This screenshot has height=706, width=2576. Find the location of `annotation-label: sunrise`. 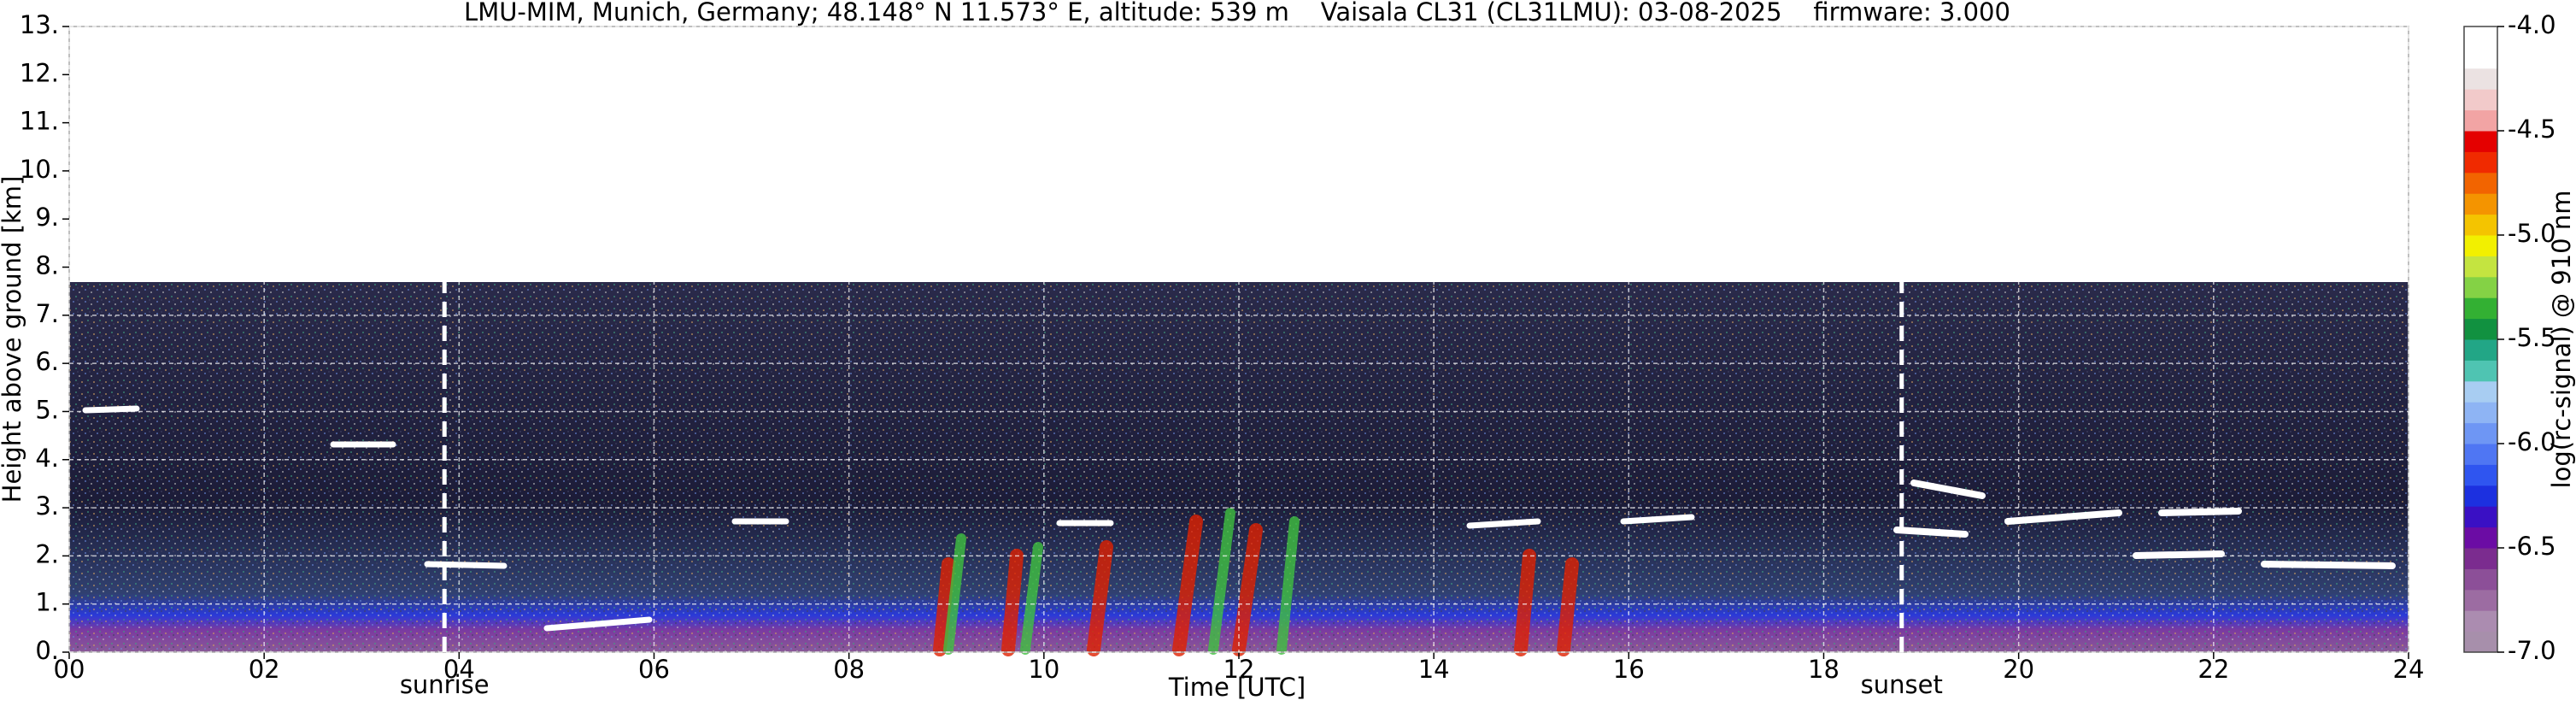

annotation-label: sunrise is located at coordinates (445, 684).